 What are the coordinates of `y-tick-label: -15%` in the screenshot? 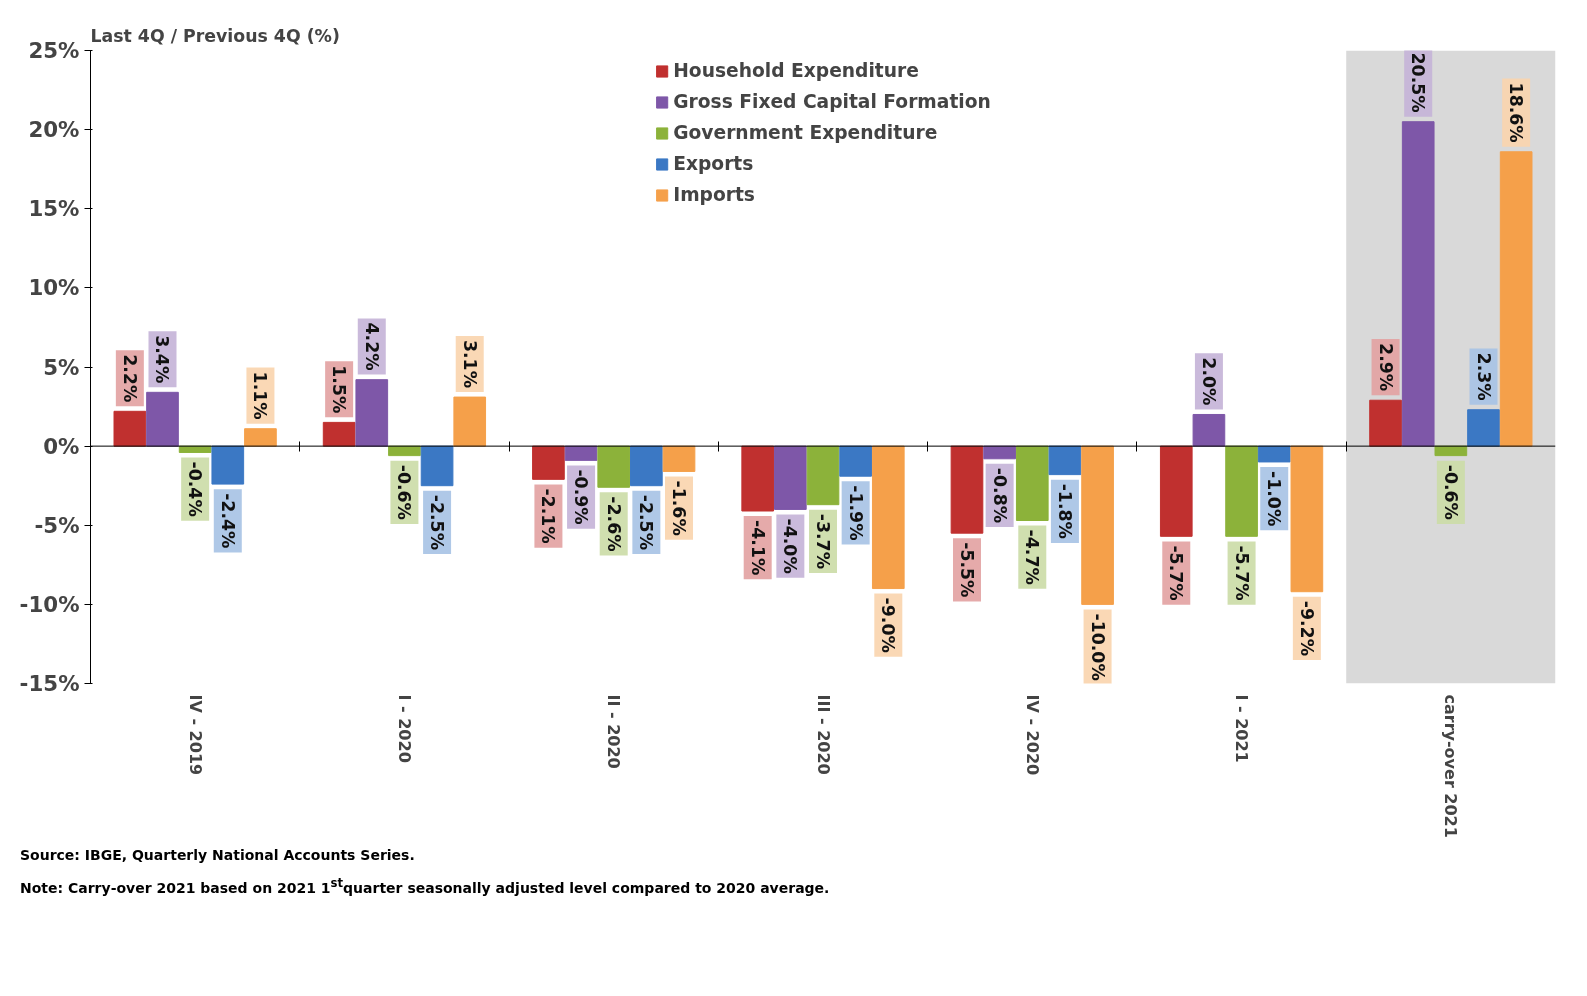 It's located at (49, 683).